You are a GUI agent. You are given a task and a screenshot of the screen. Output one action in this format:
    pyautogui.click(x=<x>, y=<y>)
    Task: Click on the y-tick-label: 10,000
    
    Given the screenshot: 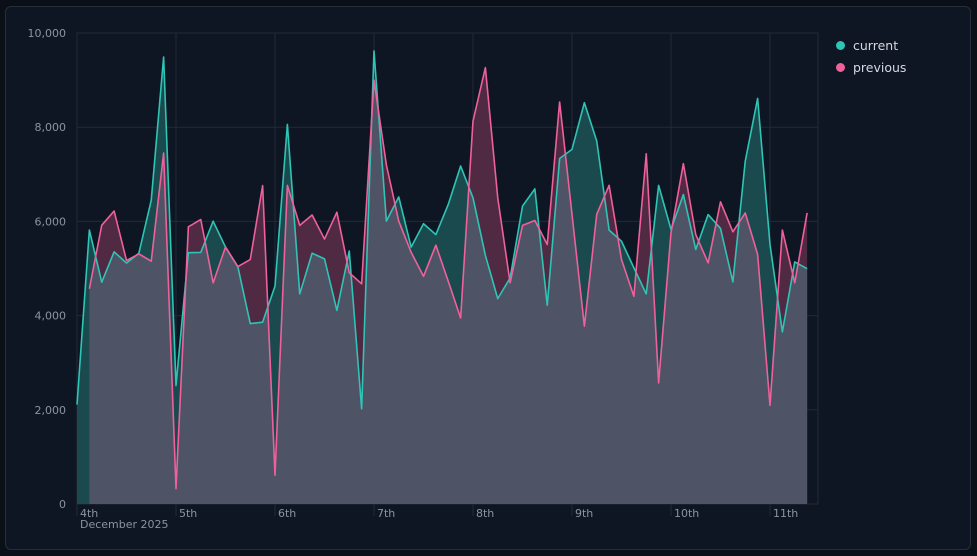 What is the action you would take?
    pyautogui.click(x=47, y=33)
    